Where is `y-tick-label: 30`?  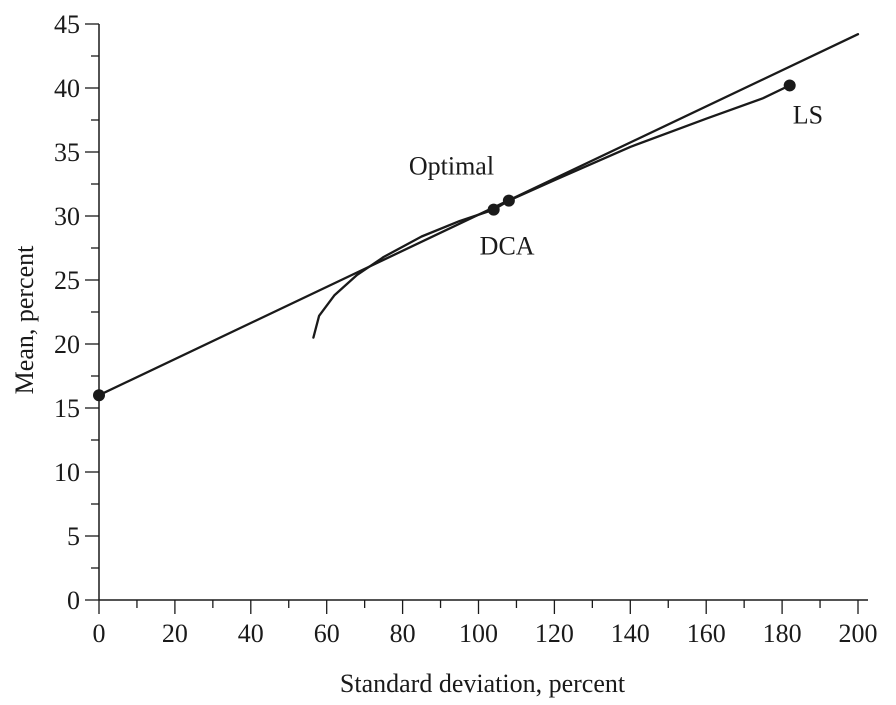
y-tick-label: 30 is located at coordinates (67, 216).